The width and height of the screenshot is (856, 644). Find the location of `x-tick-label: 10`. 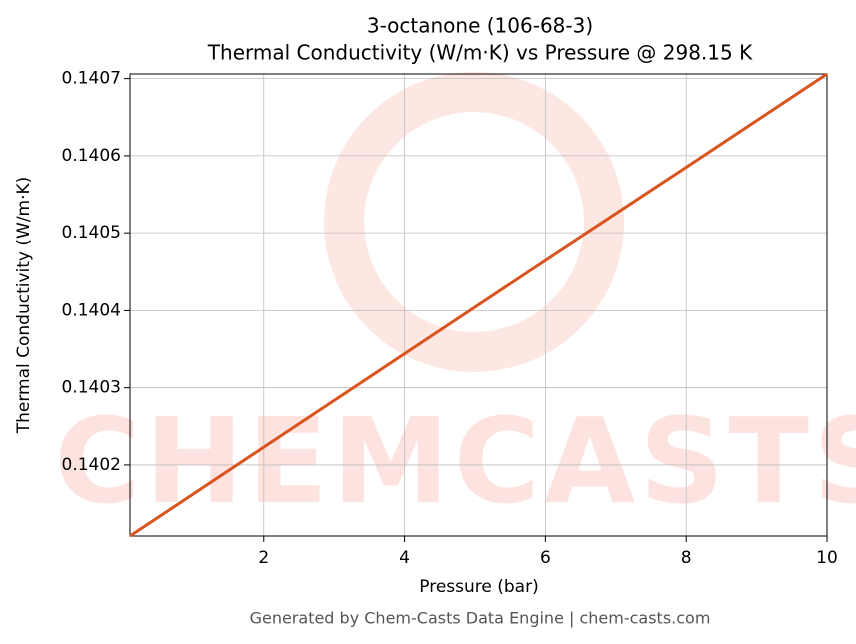

x-tick-label: 10 is located at coordinates (827, 558).